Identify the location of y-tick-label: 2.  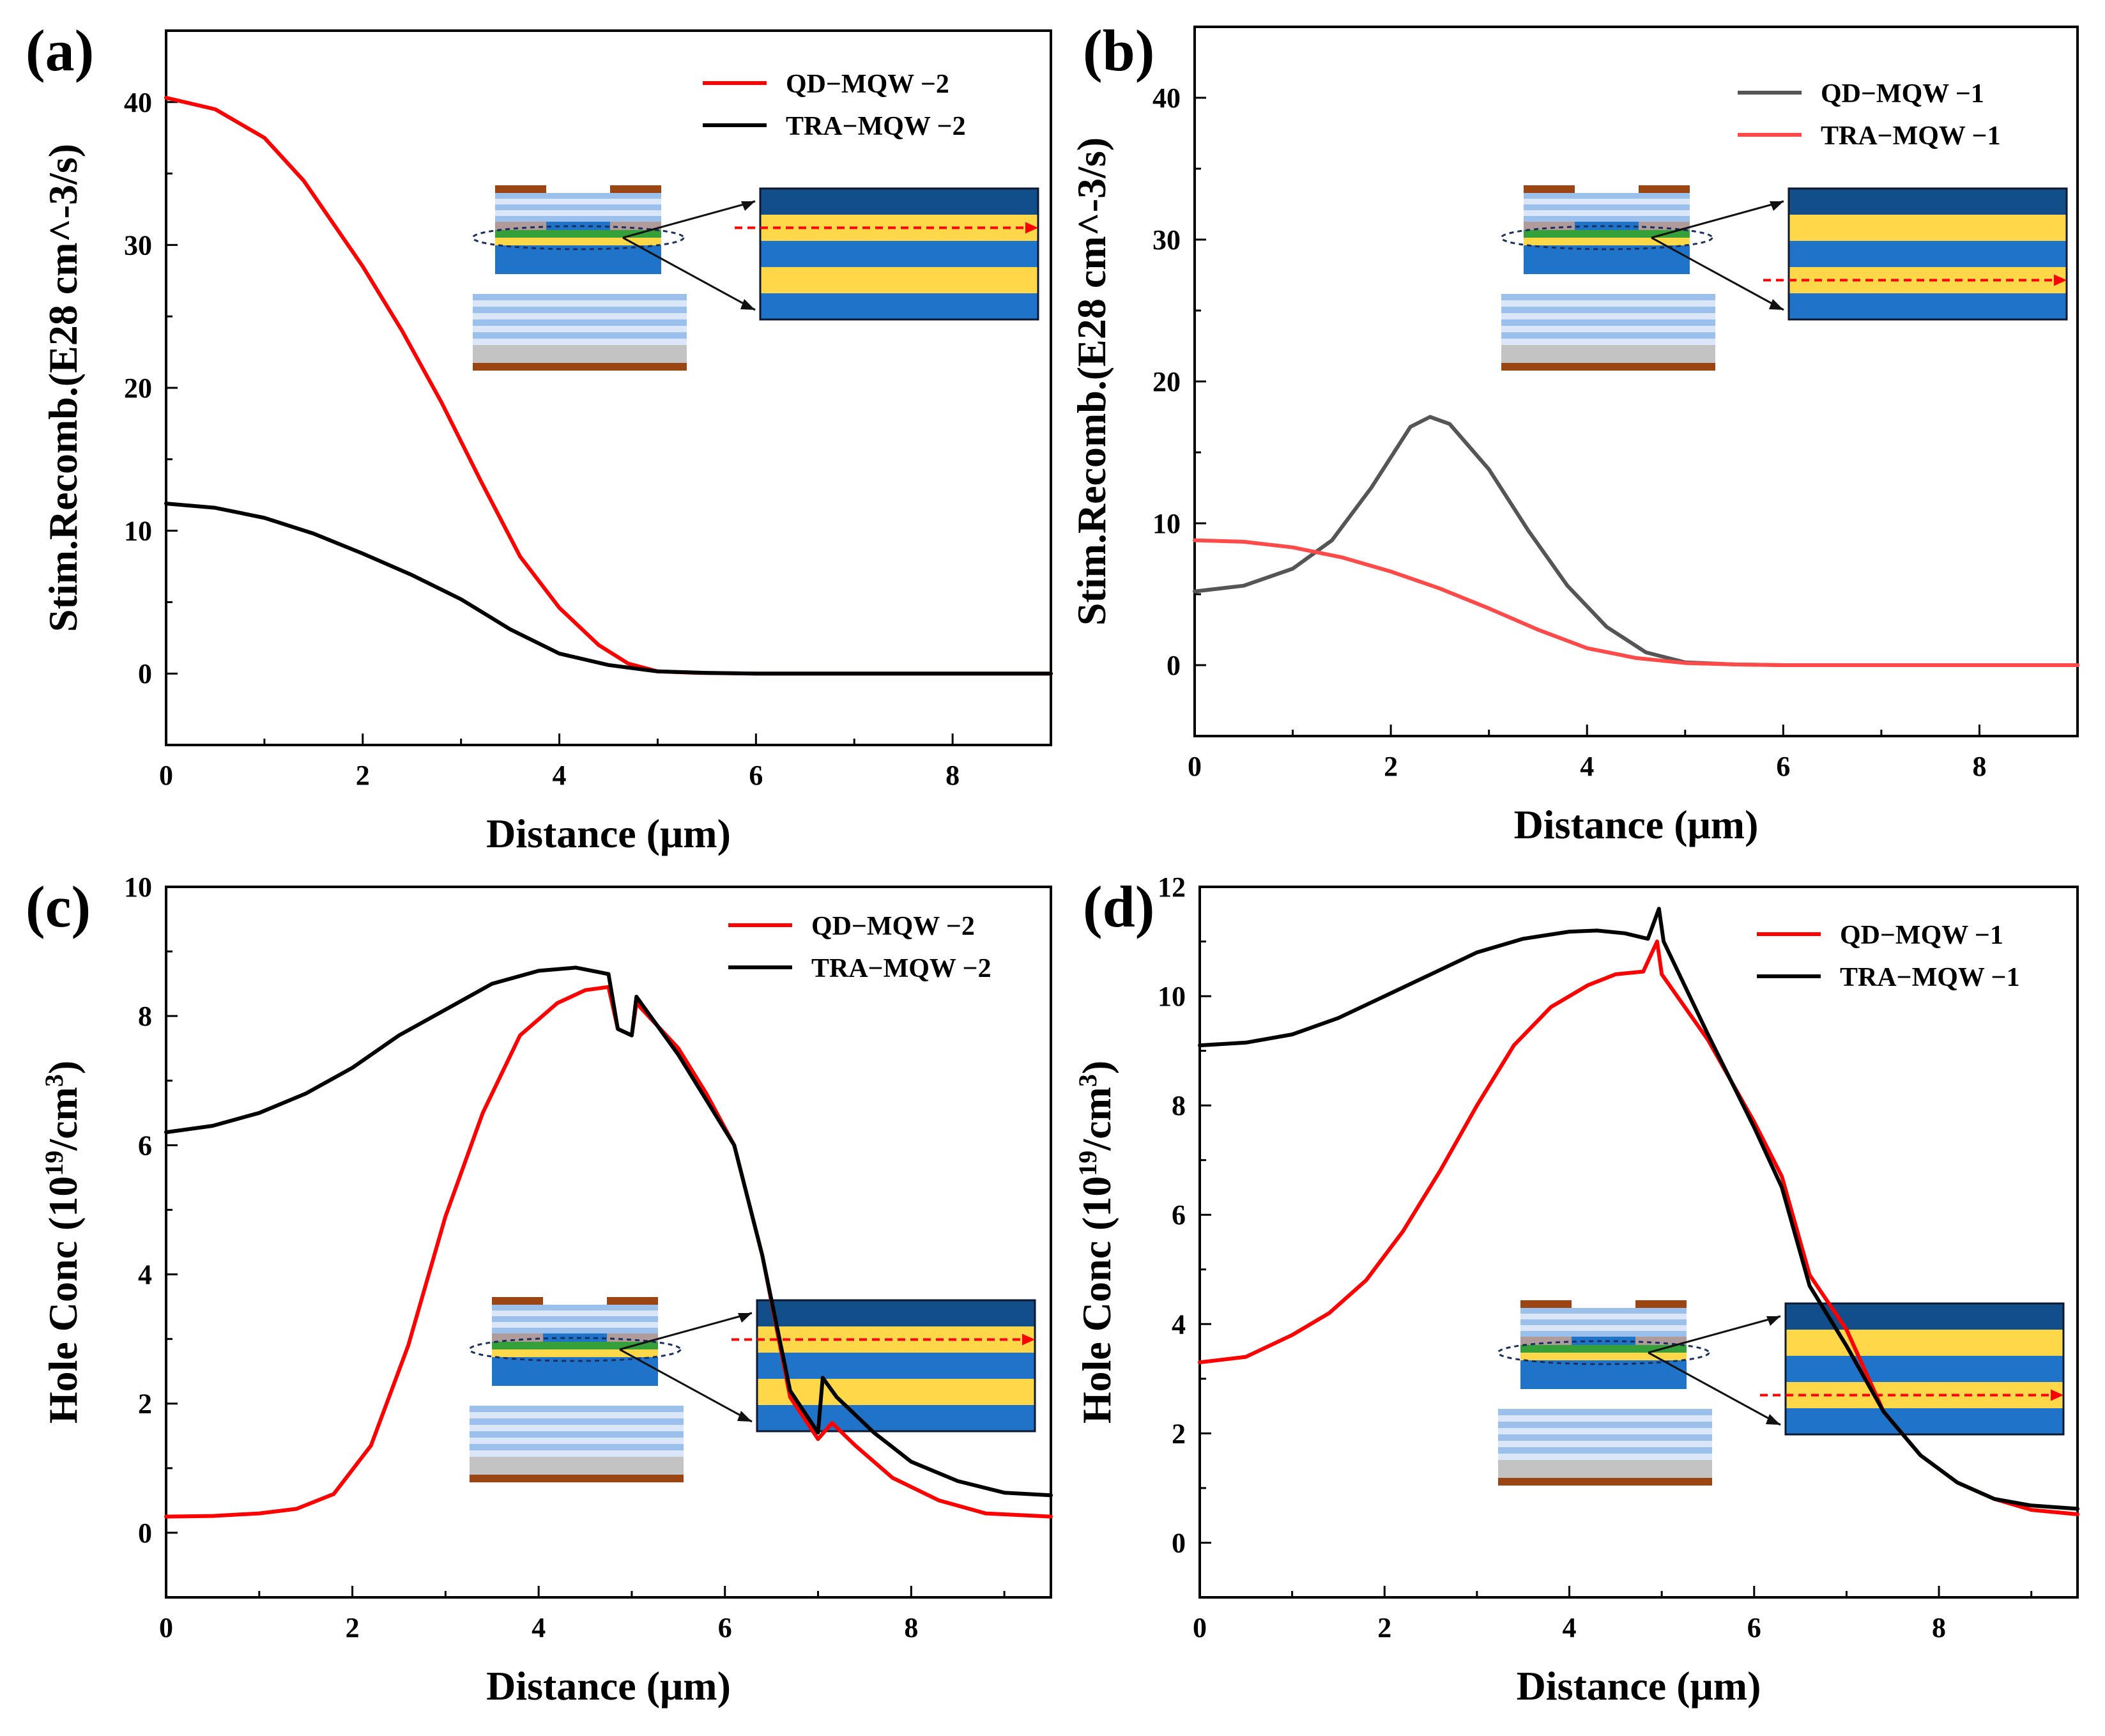
(145, 1404).